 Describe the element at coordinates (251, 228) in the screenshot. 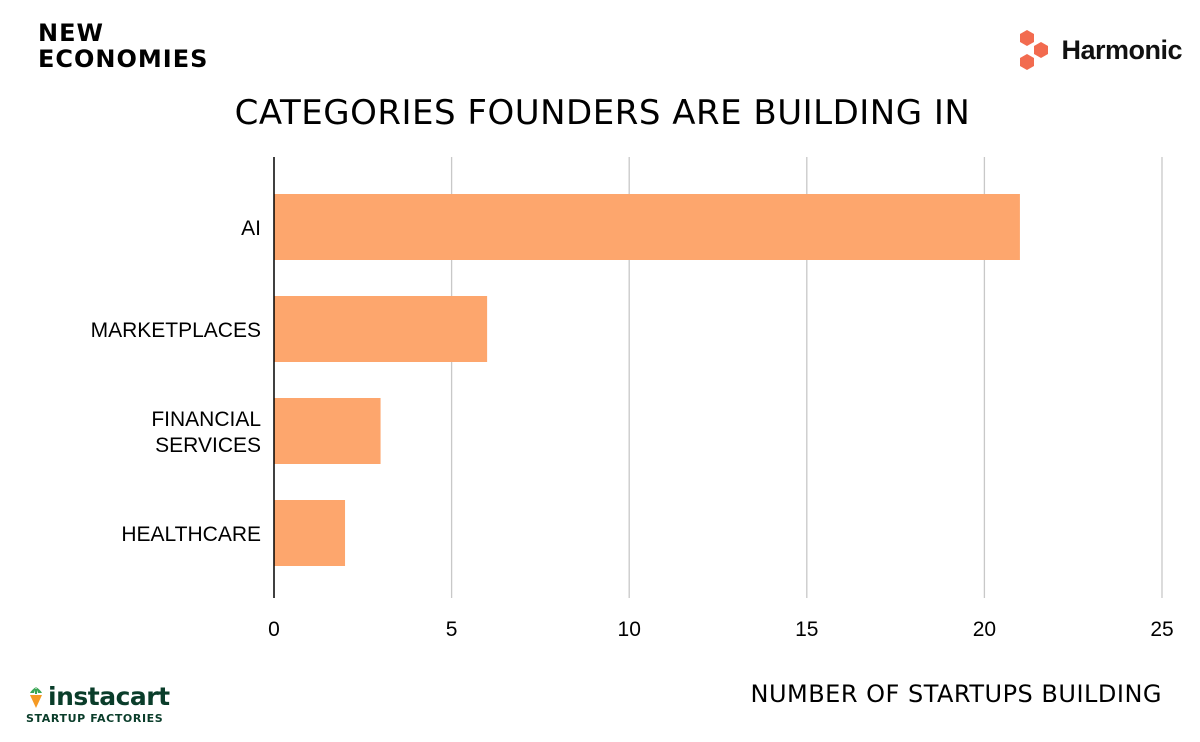

I see `category-label: AI` at that location.